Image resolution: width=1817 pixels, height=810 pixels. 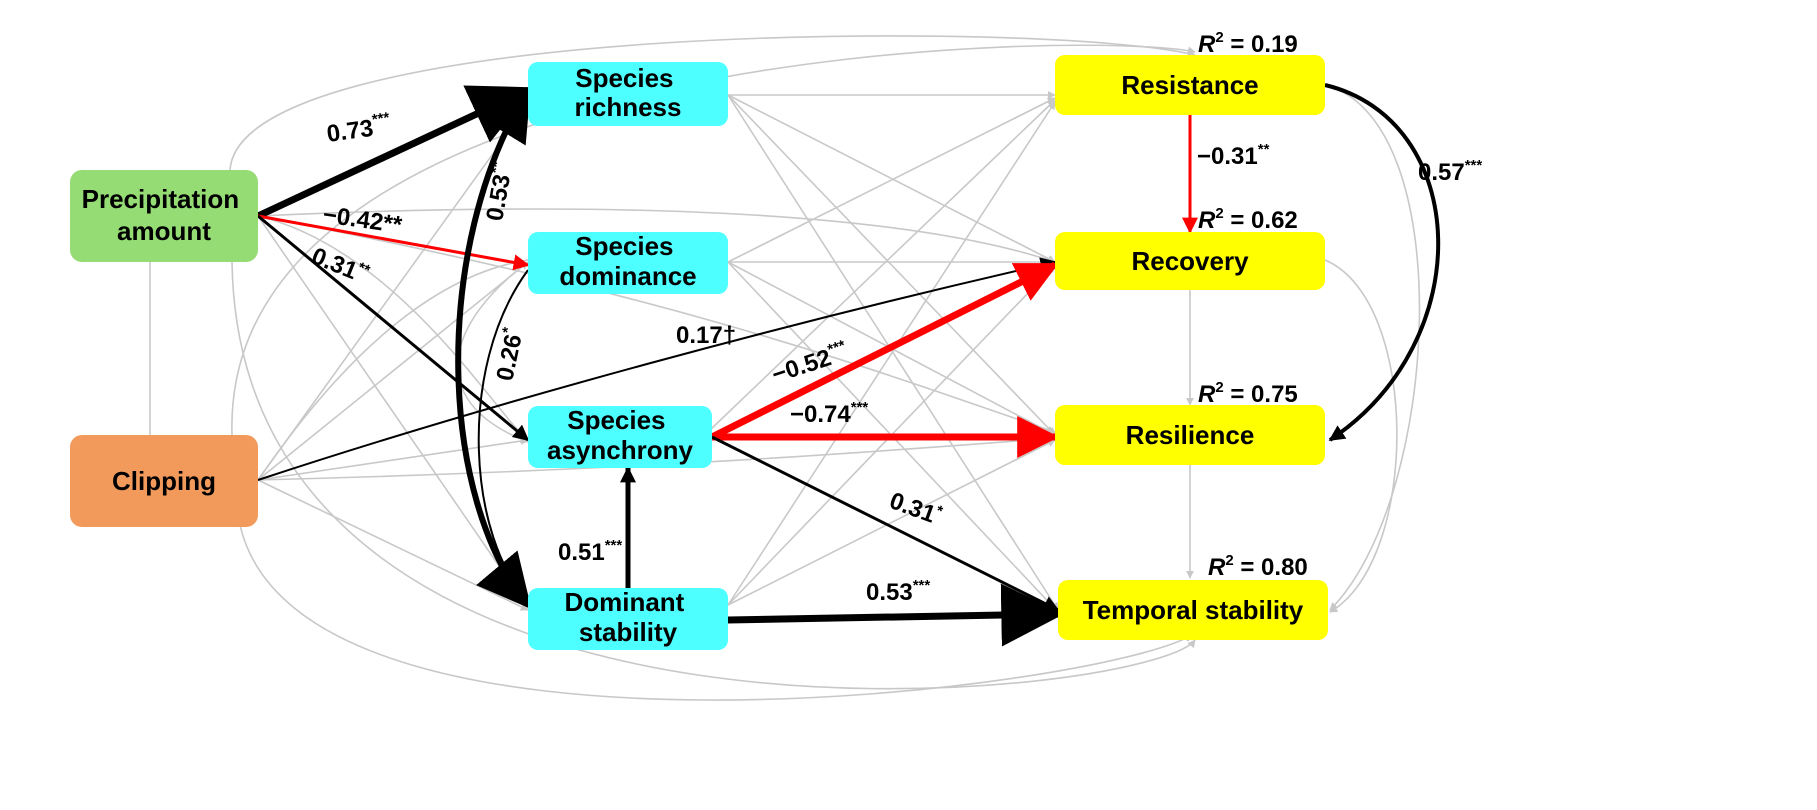 What do you see at coordinates (656, 324) in the screenshot?
I see `path-precip-resilience-ns` at bounding box center [656, 324].